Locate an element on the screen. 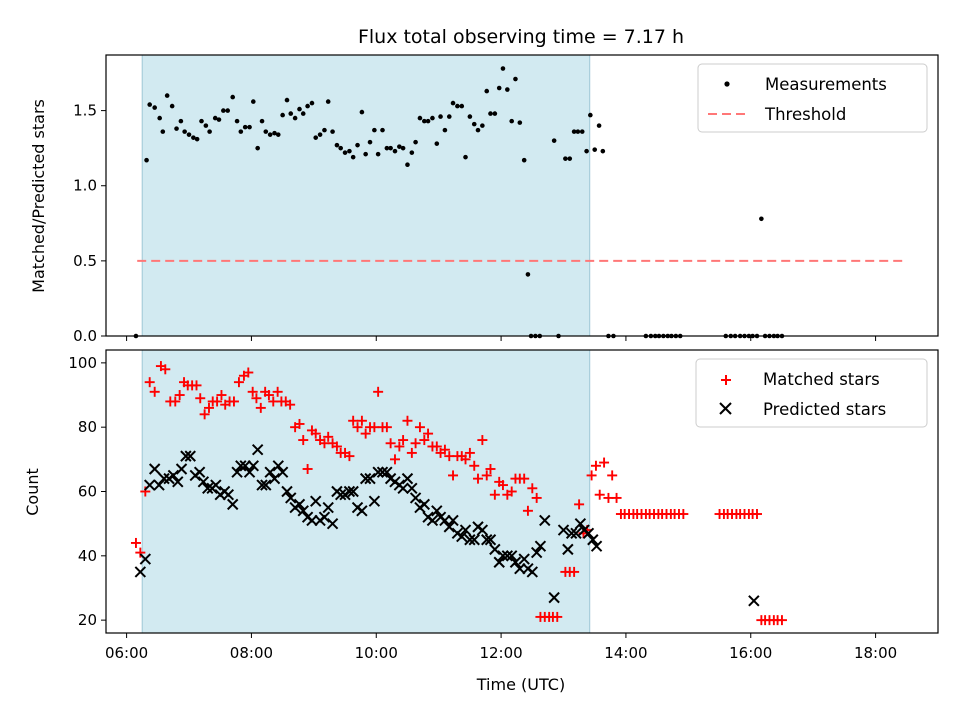  count-y-tick-label: 60 is located at coordinates (87, 492).